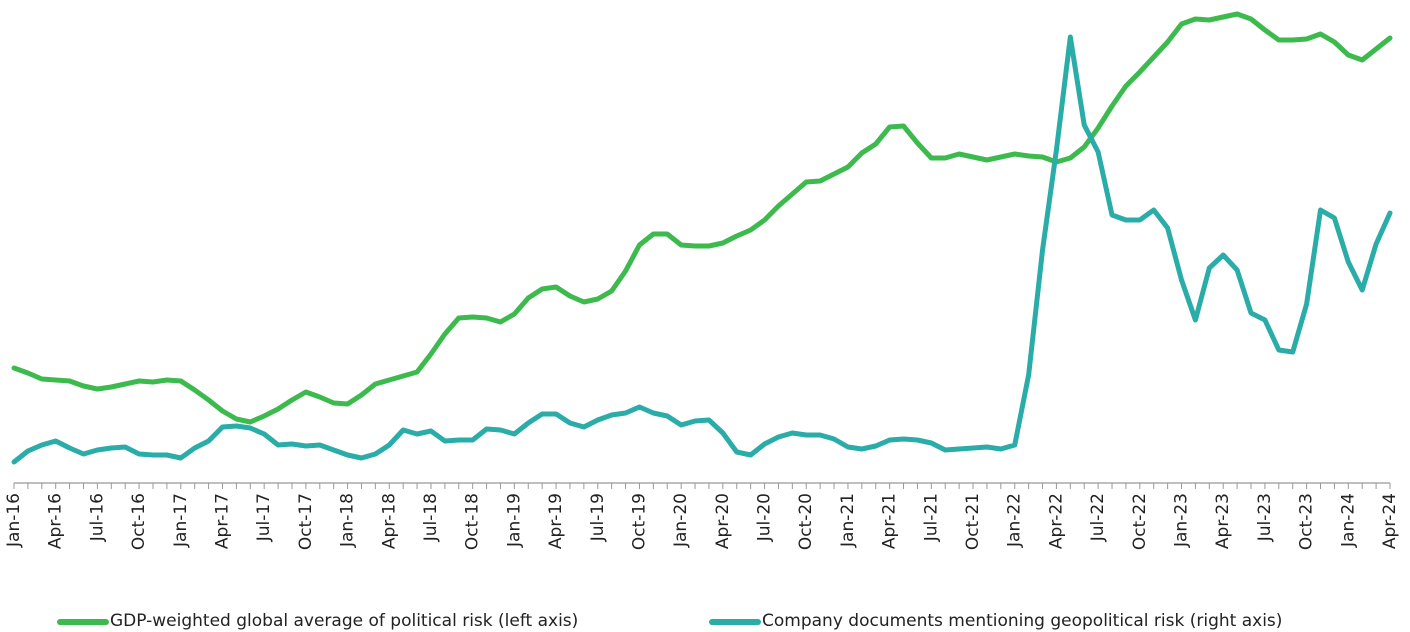  I want to click on x-tick-label: Oct-19, so click(639, 521).